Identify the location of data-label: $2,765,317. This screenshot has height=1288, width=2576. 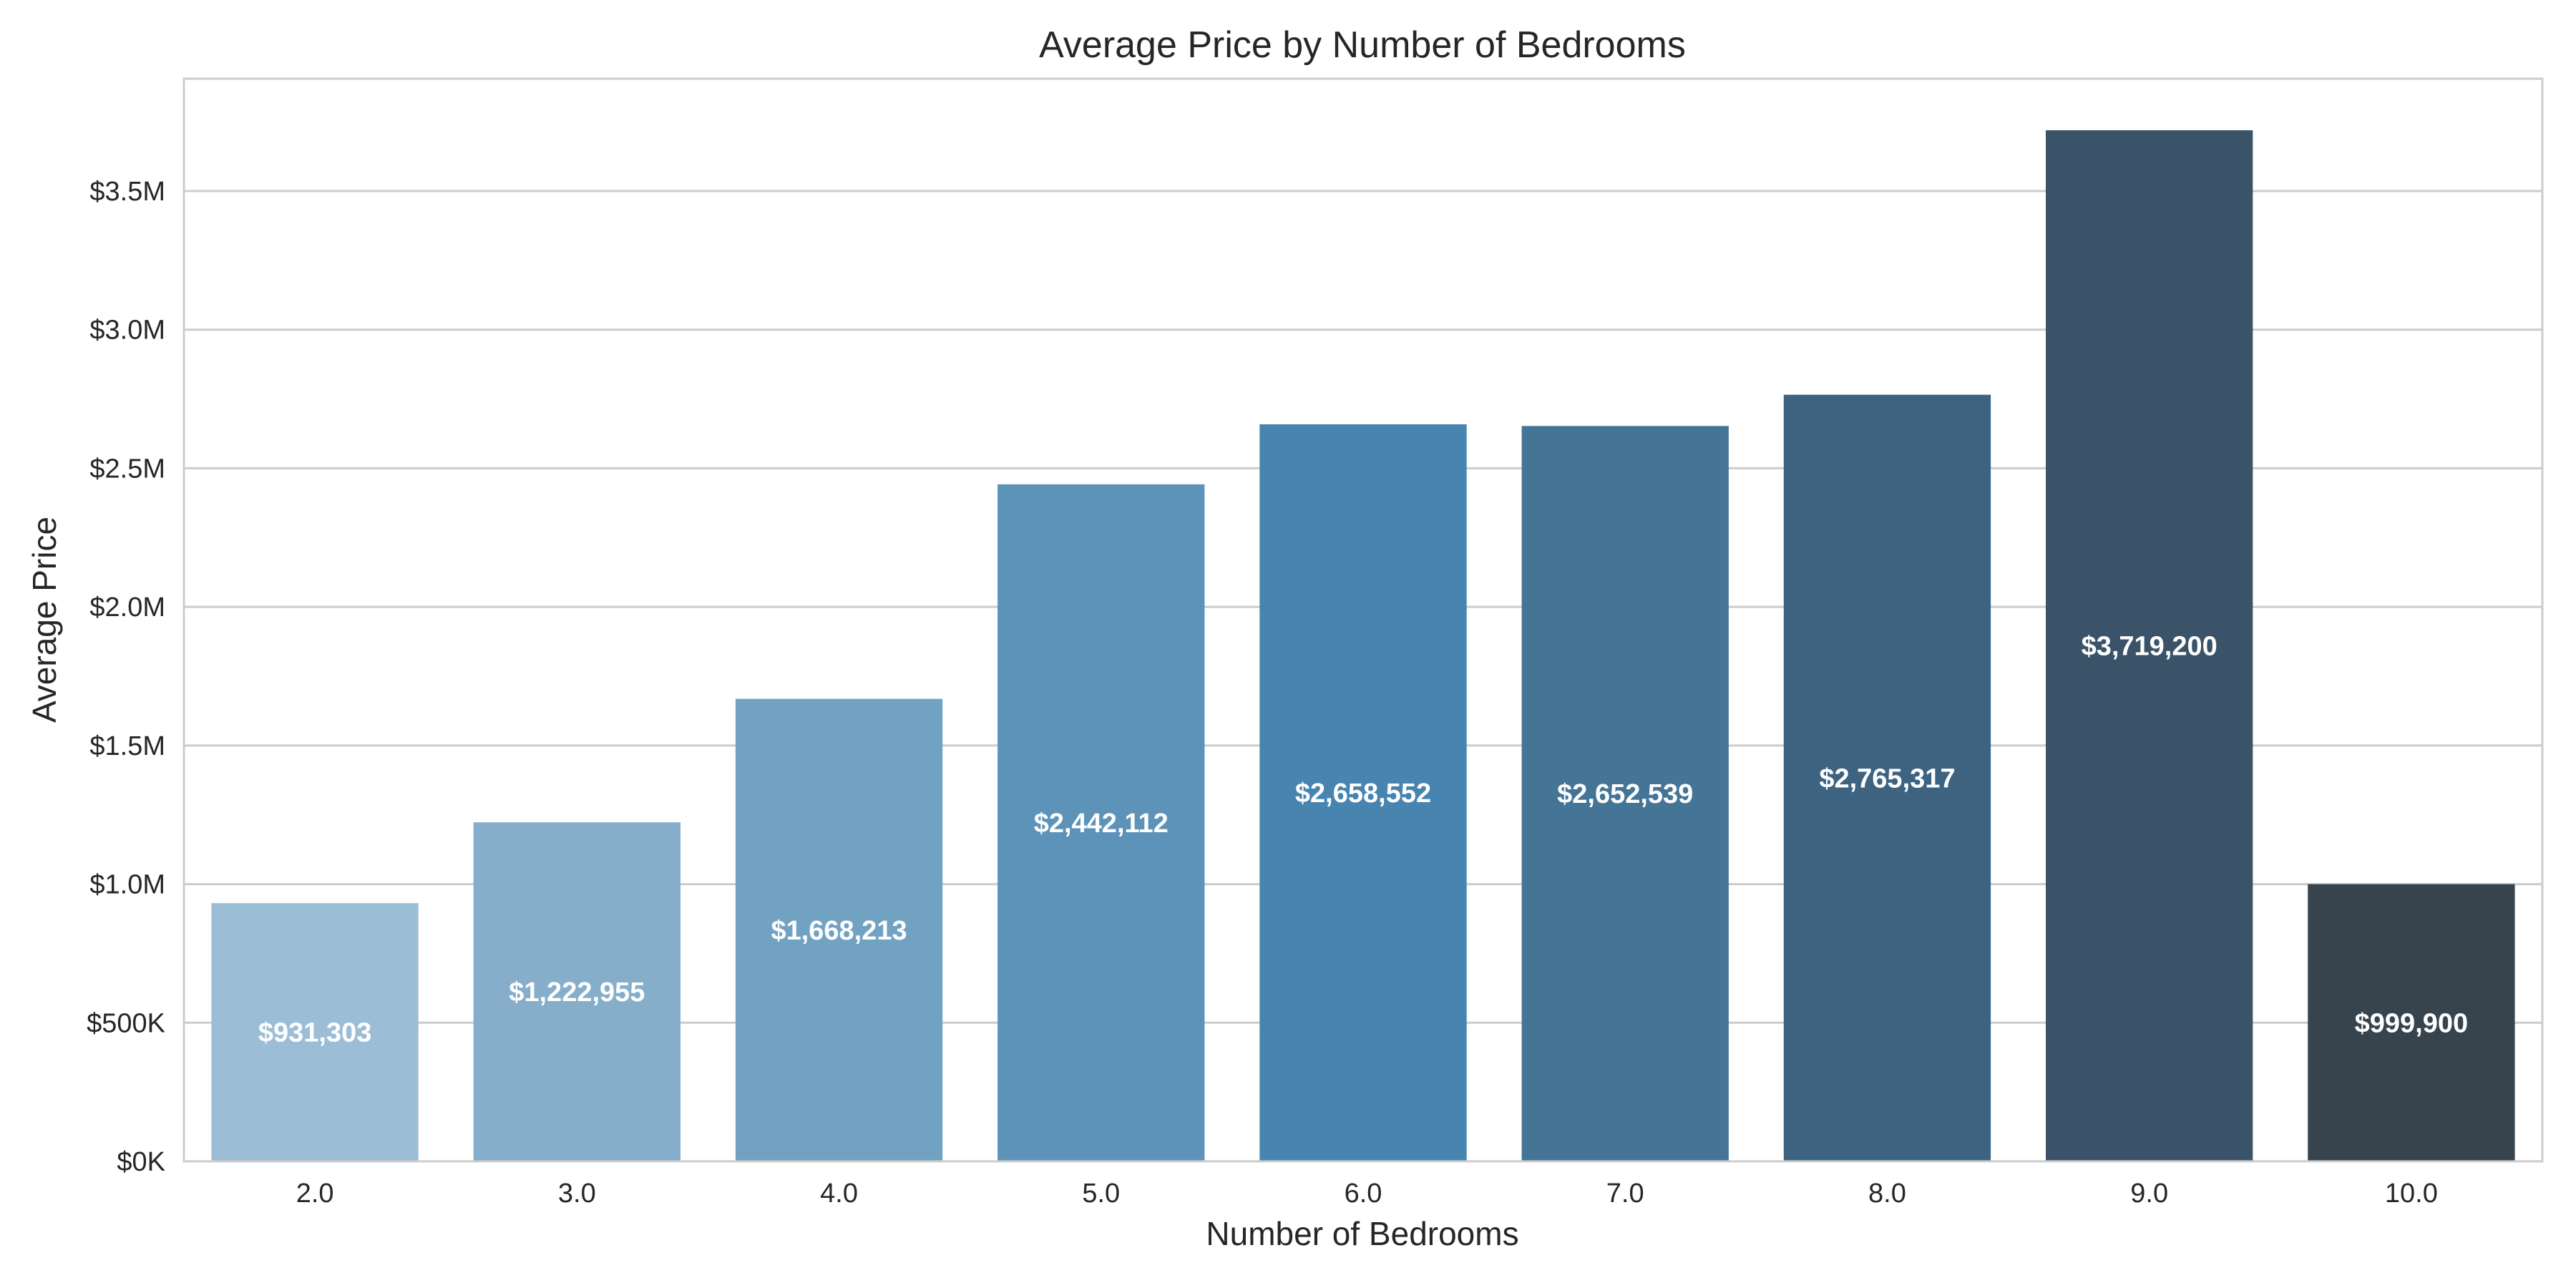
(1887, 778).